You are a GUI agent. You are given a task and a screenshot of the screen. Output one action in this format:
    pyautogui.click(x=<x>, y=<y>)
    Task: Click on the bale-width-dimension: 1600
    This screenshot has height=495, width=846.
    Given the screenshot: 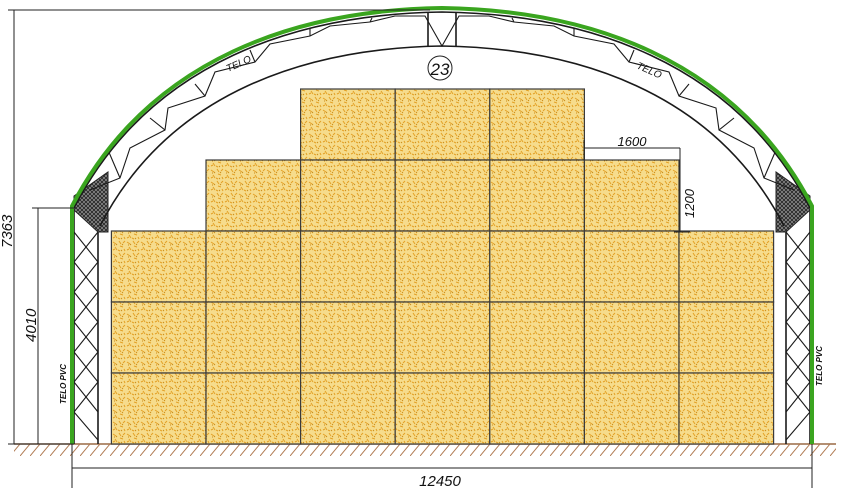 What is the action you would take?
    pyautogui.click(x=631, y=147)
    